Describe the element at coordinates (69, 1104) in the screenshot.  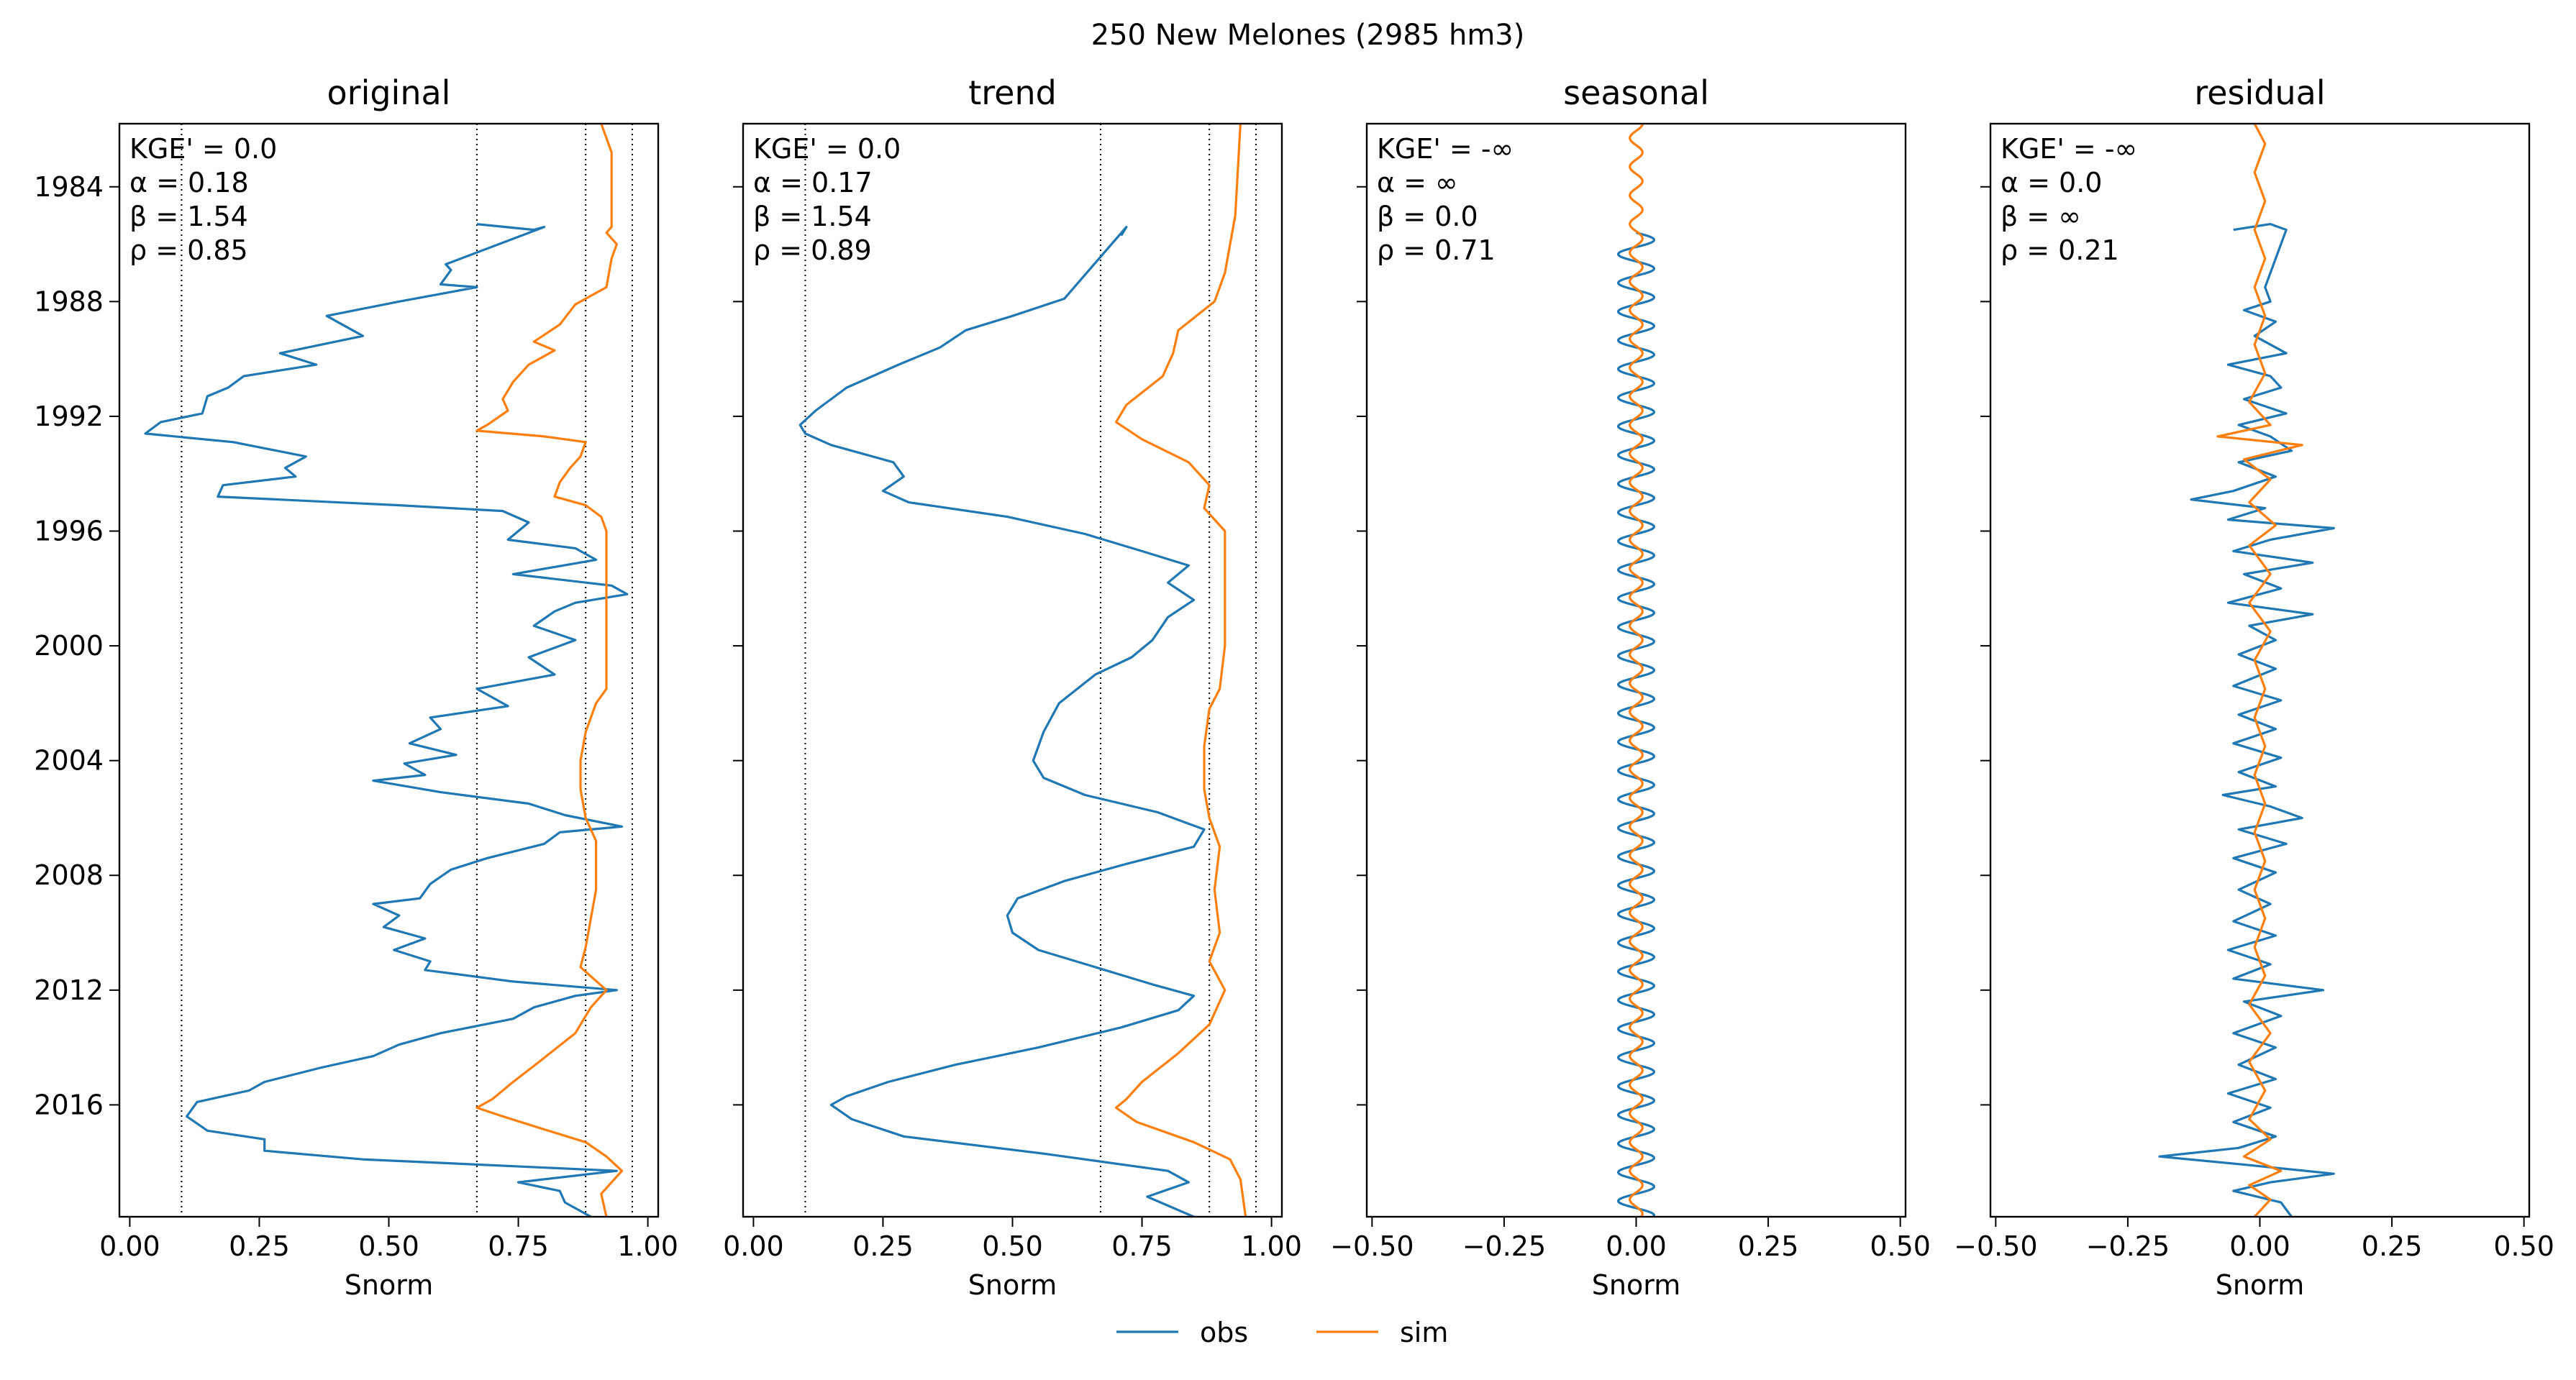
I see `y-tick-label: 2016` at that location.